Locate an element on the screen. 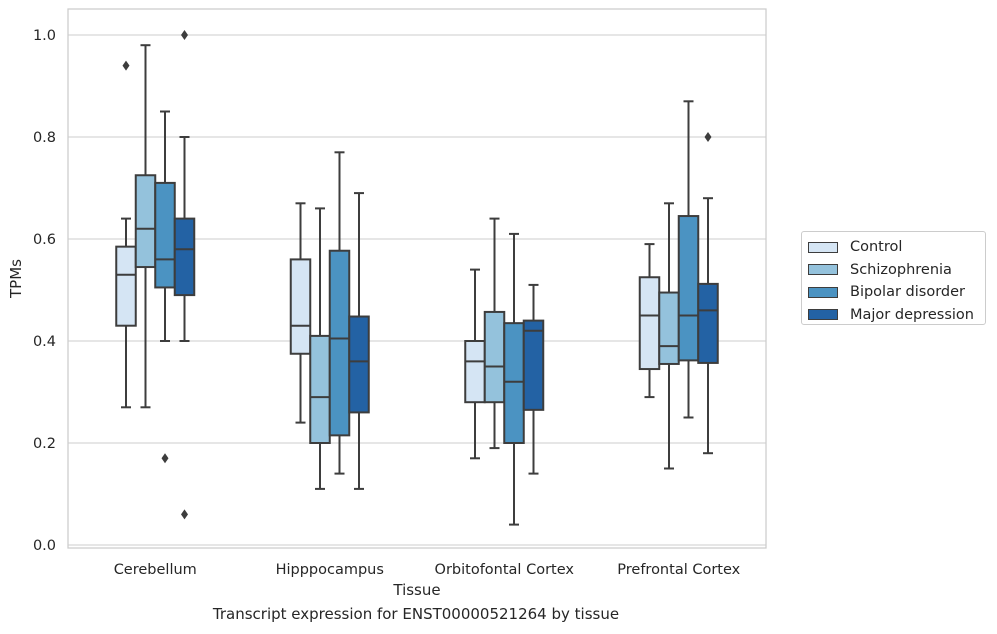 Image resolution: width=997 pixels, height=634 pixels. box-schizophrenia-hipppocampus is located at coordinates (320, 389).